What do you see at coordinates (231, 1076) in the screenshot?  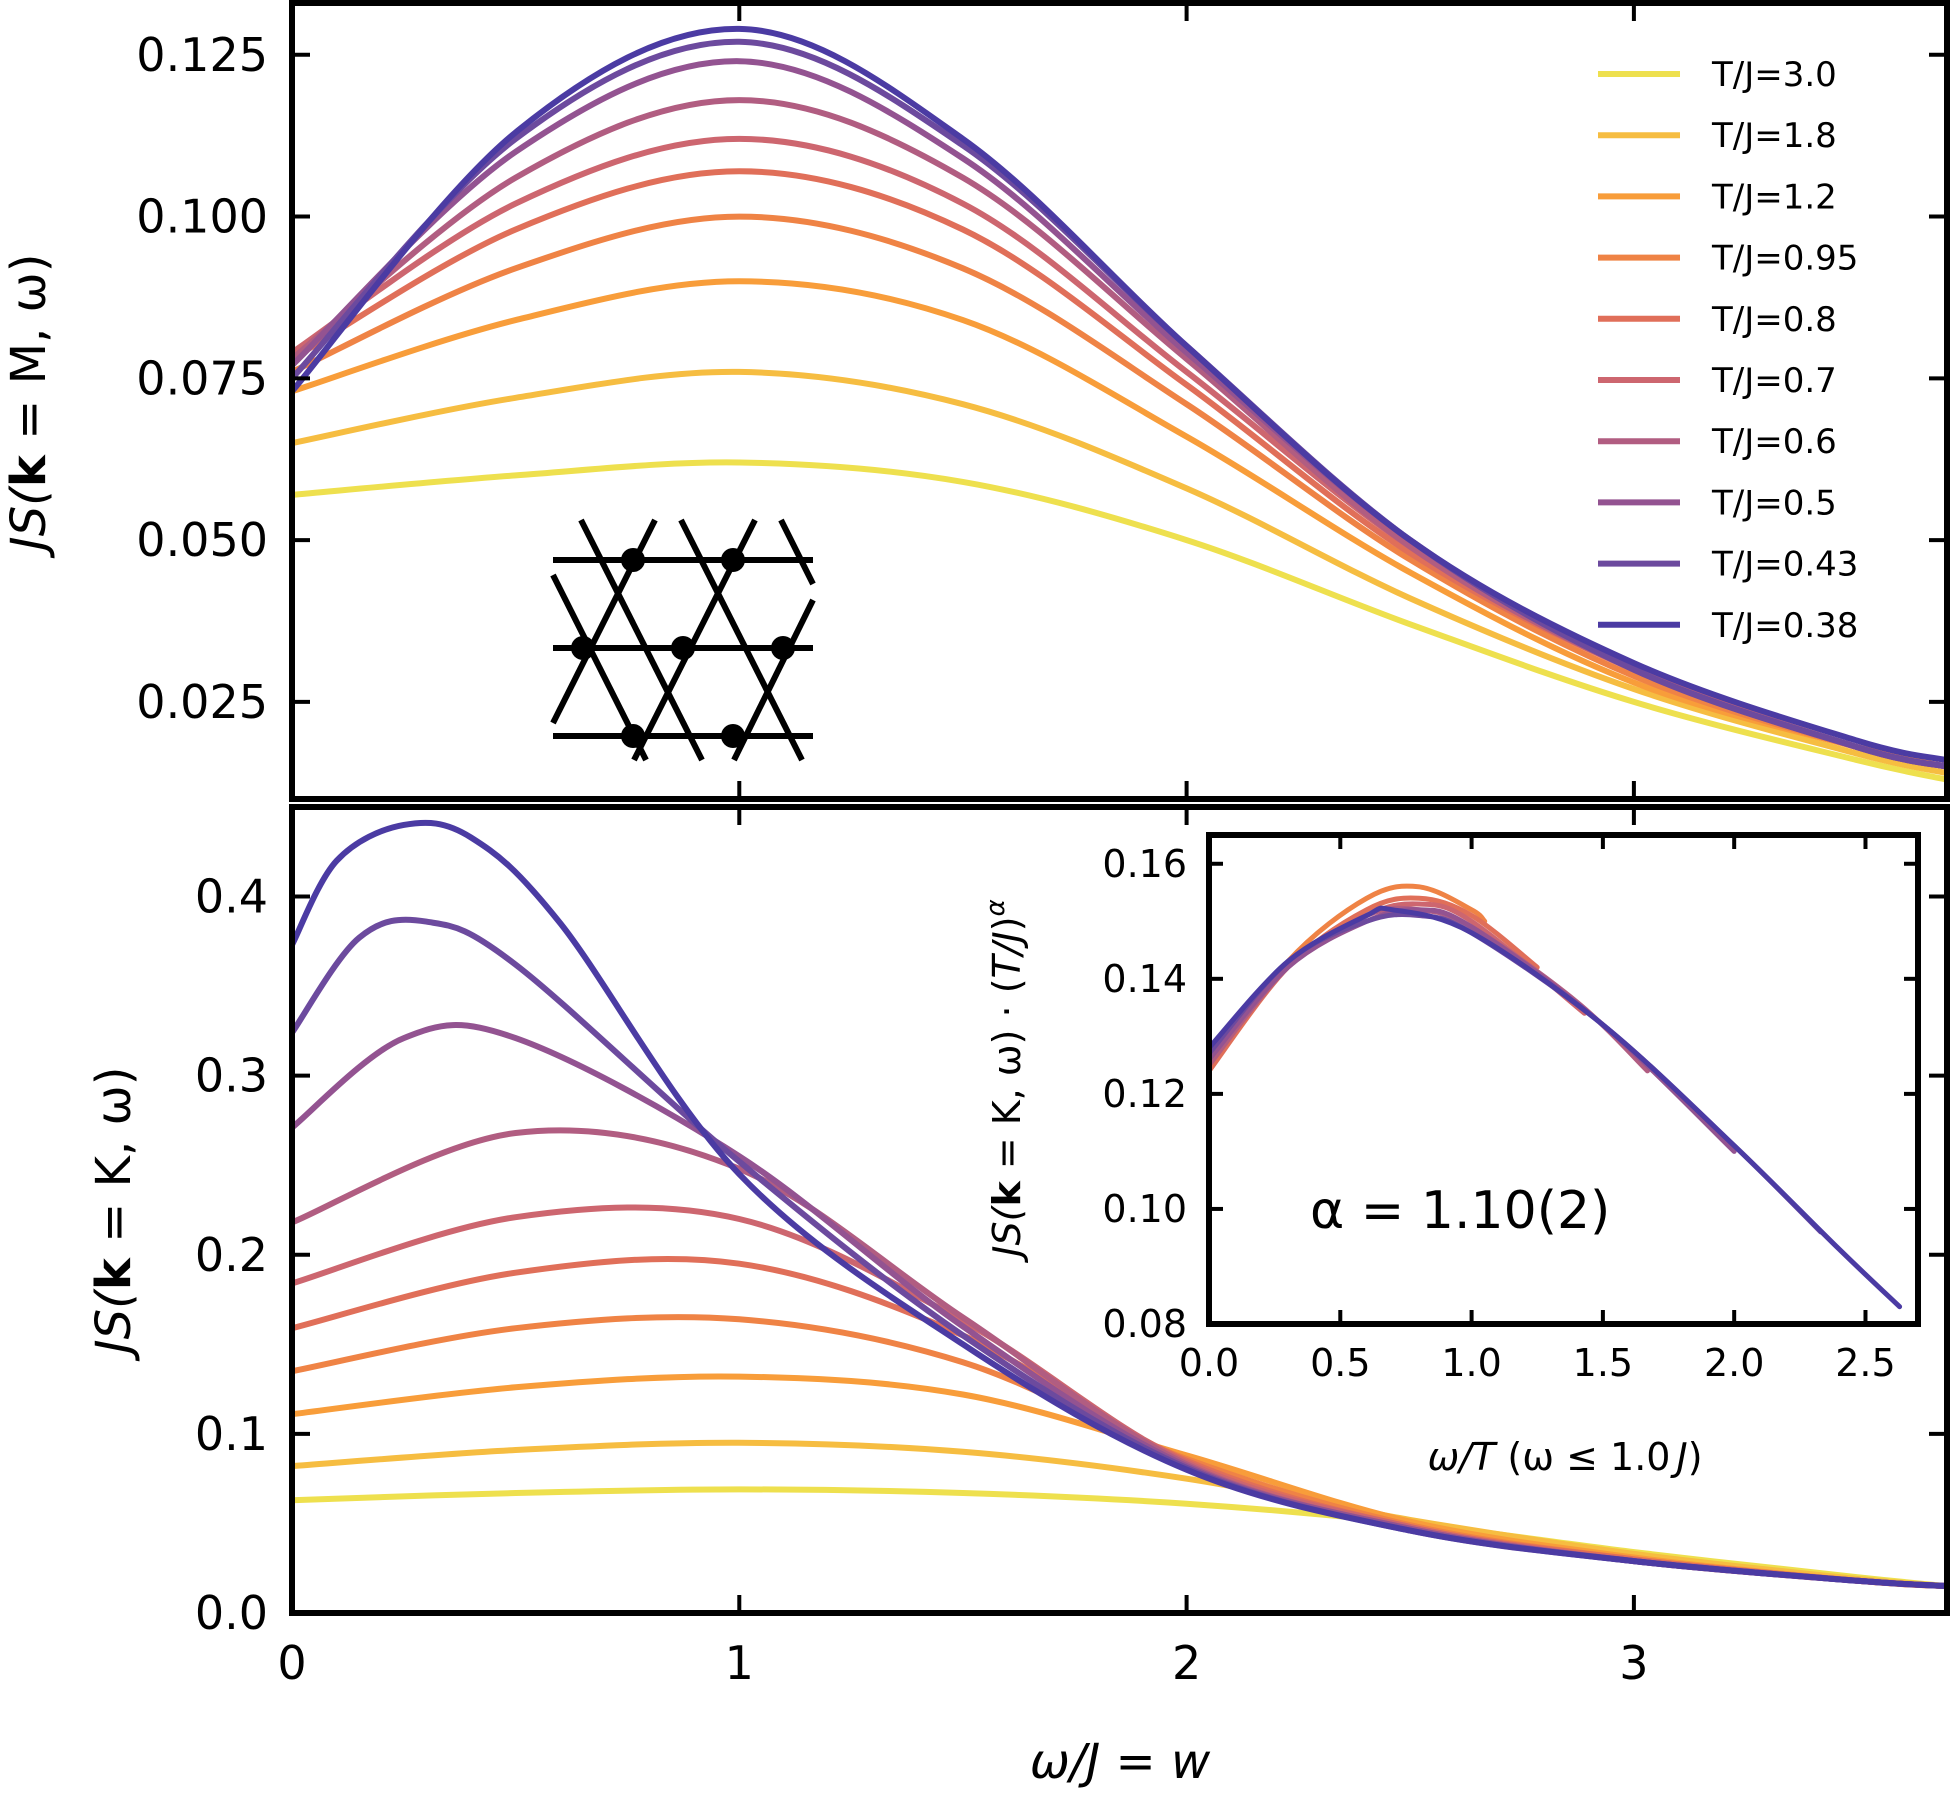 I see `bottom-ytick-label: 0.3` at bounding box center [231, 1076].